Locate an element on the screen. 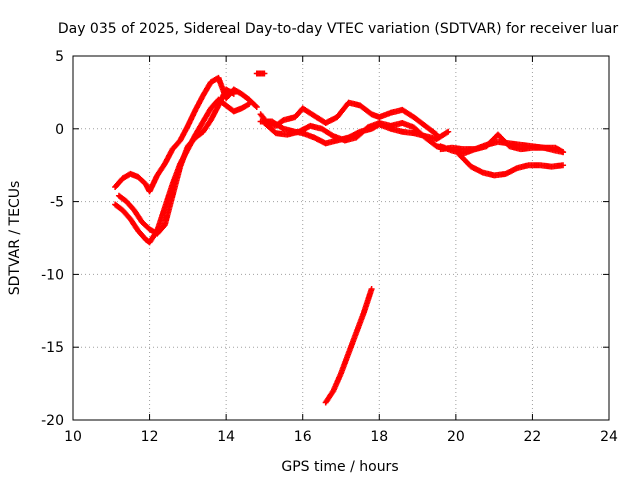 The image size is (640, 480). y-axis-label: SDTVAR / TECUs is located at coordinates (15, 238).